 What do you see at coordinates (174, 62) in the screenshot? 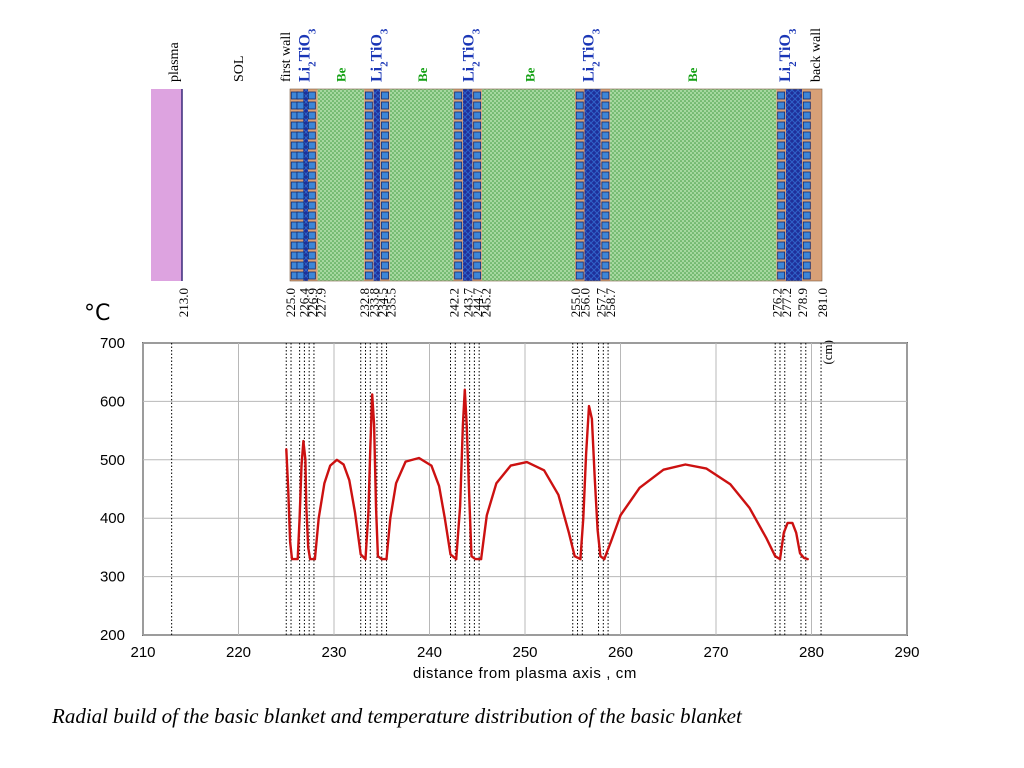
I see `plasma-label: plasma` at bounding box center [174, 62].